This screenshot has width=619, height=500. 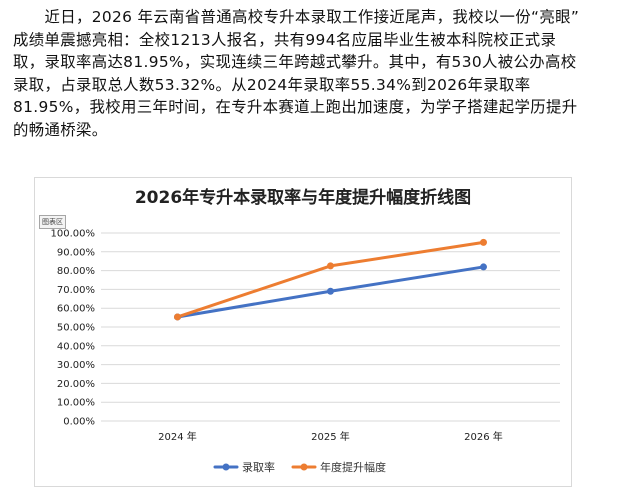 I want to click on y-tick-label: 100.00%, so click(x=73, y=234).